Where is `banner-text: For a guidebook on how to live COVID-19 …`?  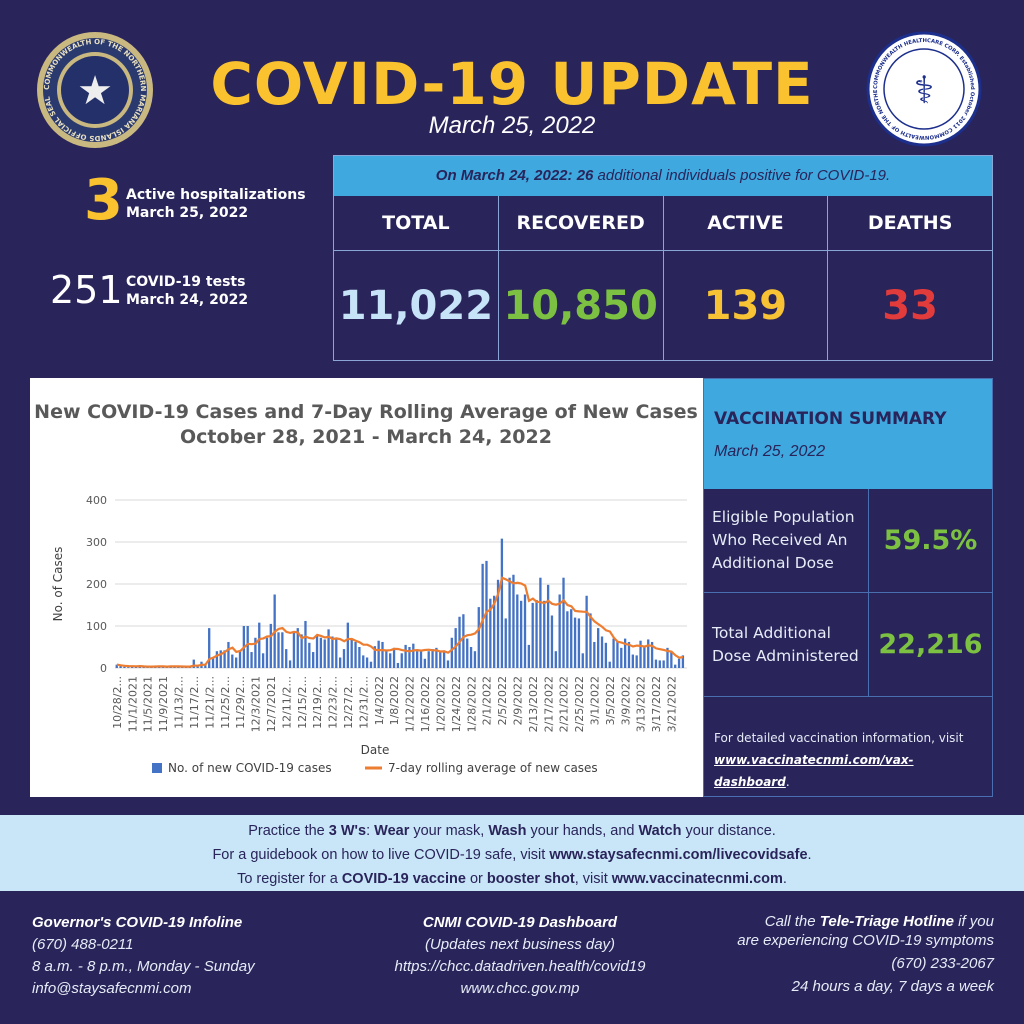 banner-text: For a guidebook on how to live COVID-19 … is located at coordinates (381, 855).